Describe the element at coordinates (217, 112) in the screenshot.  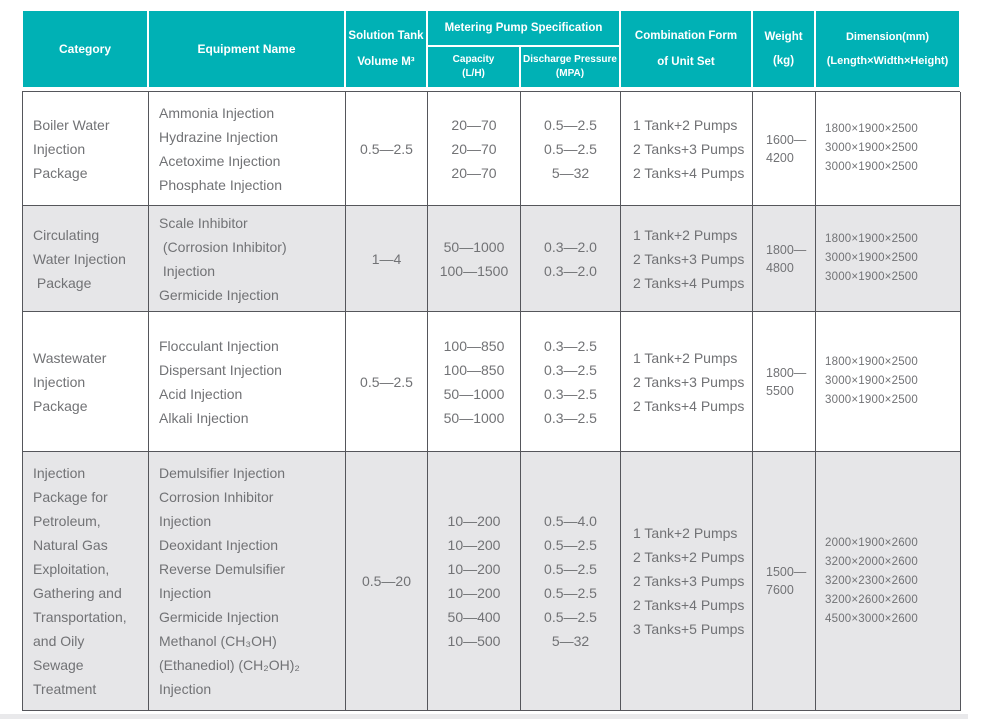
I see `cell-line: Ammonia Injection` at that location.